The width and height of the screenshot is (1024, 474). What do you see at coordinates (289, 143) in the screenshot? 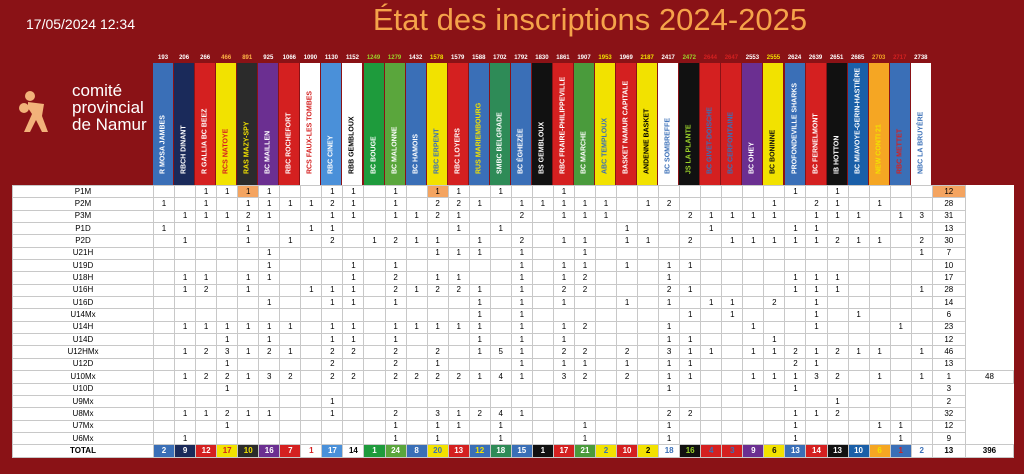
I see `club-name: RBC ROCHEFORT` at bounding box center [289, 143].